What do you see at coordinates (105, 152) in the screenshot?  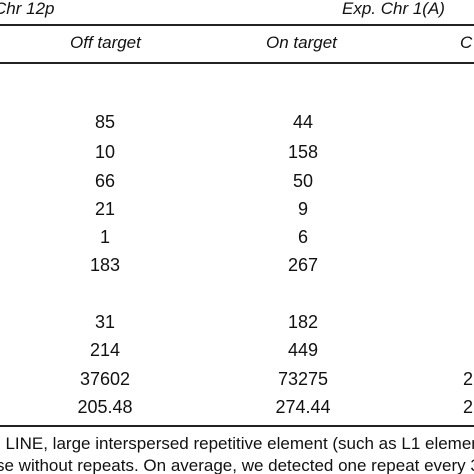 I see `table-cell: 10` at bounding box center [105, 152].